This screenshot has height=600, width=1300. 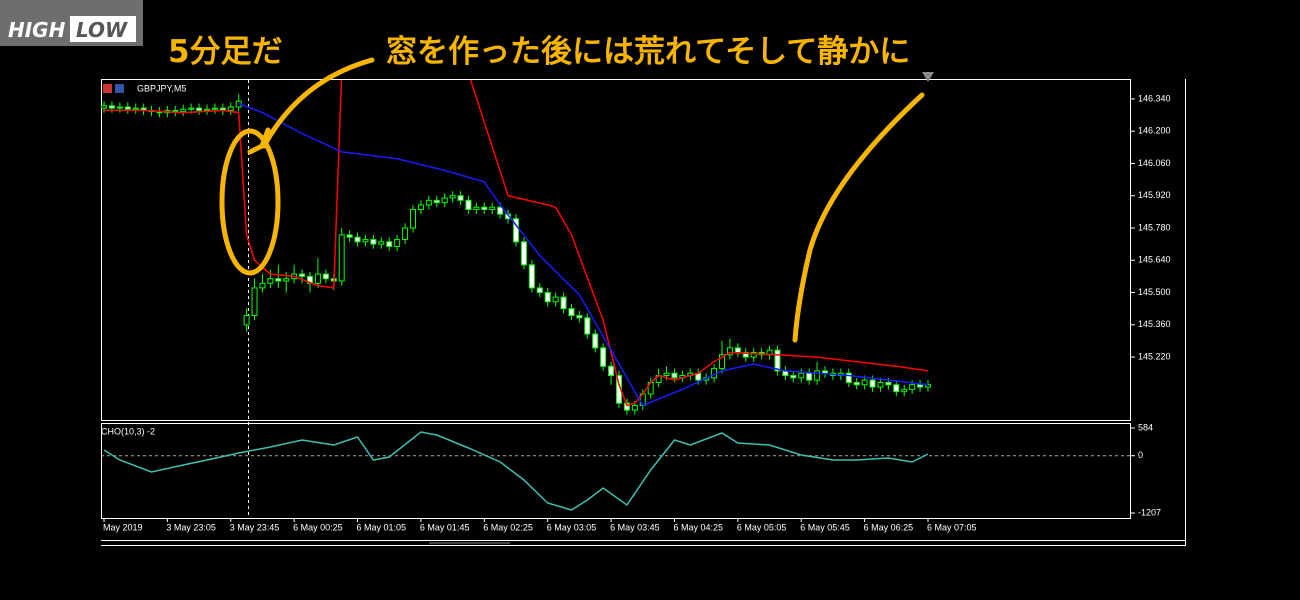 What do you see at coordinates (1154, 356) in the screenshot?
I see `y-tick-label: 145.220` at bounding box center [1154, 356].